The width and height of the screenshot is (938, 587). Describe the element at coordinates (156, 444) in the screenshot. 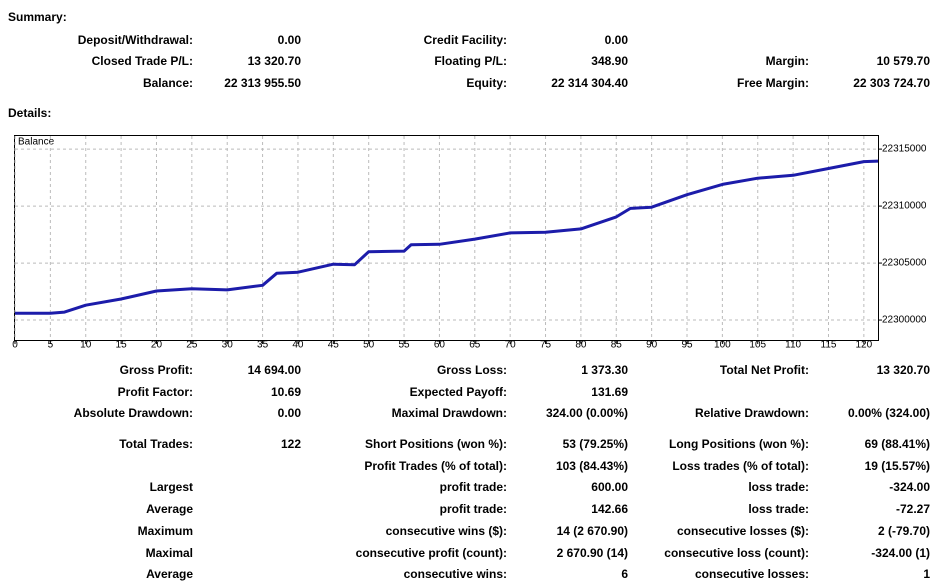

I see `field-label: Total Trades:` at that location.